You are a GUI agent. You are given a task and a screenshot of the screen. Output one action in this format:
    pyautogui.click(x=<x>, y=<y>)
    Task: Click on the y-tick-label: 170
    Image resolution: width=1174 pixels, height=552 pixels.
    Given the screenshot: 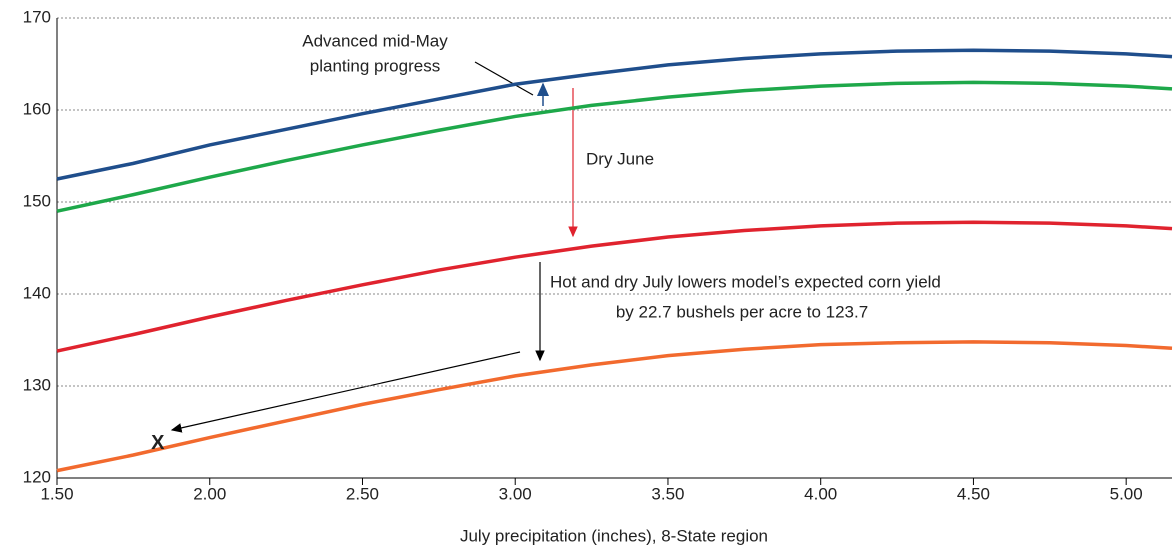 What is the action you would take?
    pyautogui.click(x=37, y=16)
    